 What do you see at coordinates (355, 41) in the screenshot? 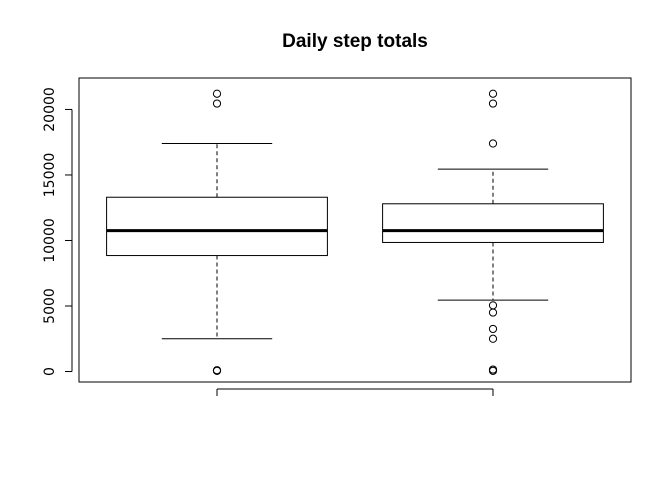
I see `chart-title: Daily step totals` at bounding box center [355, 41].